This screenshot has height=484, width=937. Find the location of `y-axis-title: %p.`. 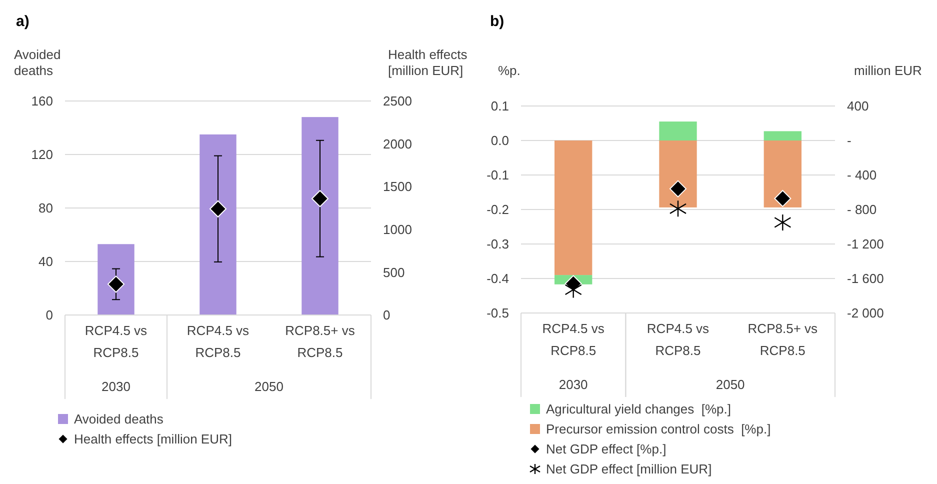

y-axis-title: %p. is located at coordinates (509, 70).